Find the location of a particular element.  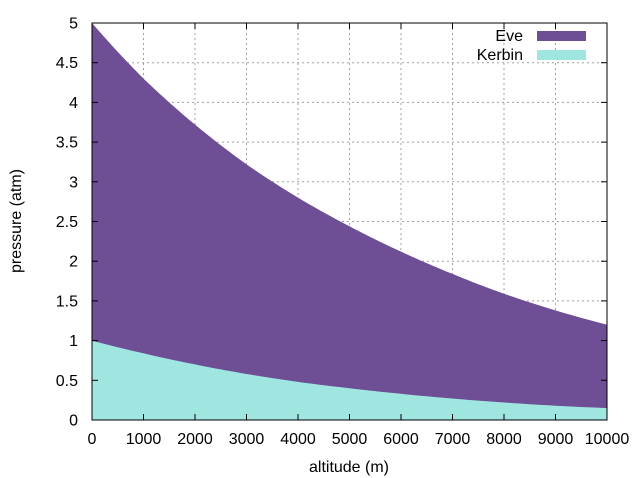

area-kerbin is located at coordinates (349, 380).